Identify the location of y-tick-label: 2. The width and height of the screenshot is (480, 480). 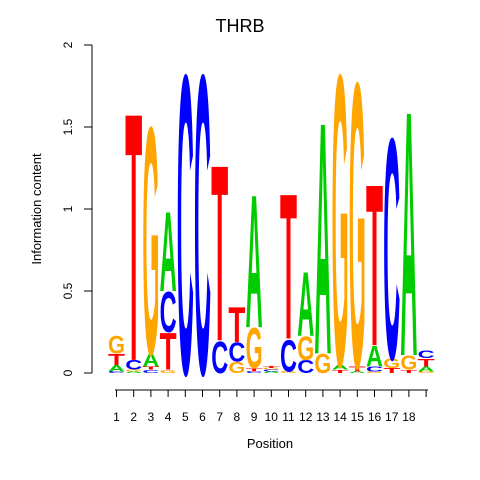
(68, 44).